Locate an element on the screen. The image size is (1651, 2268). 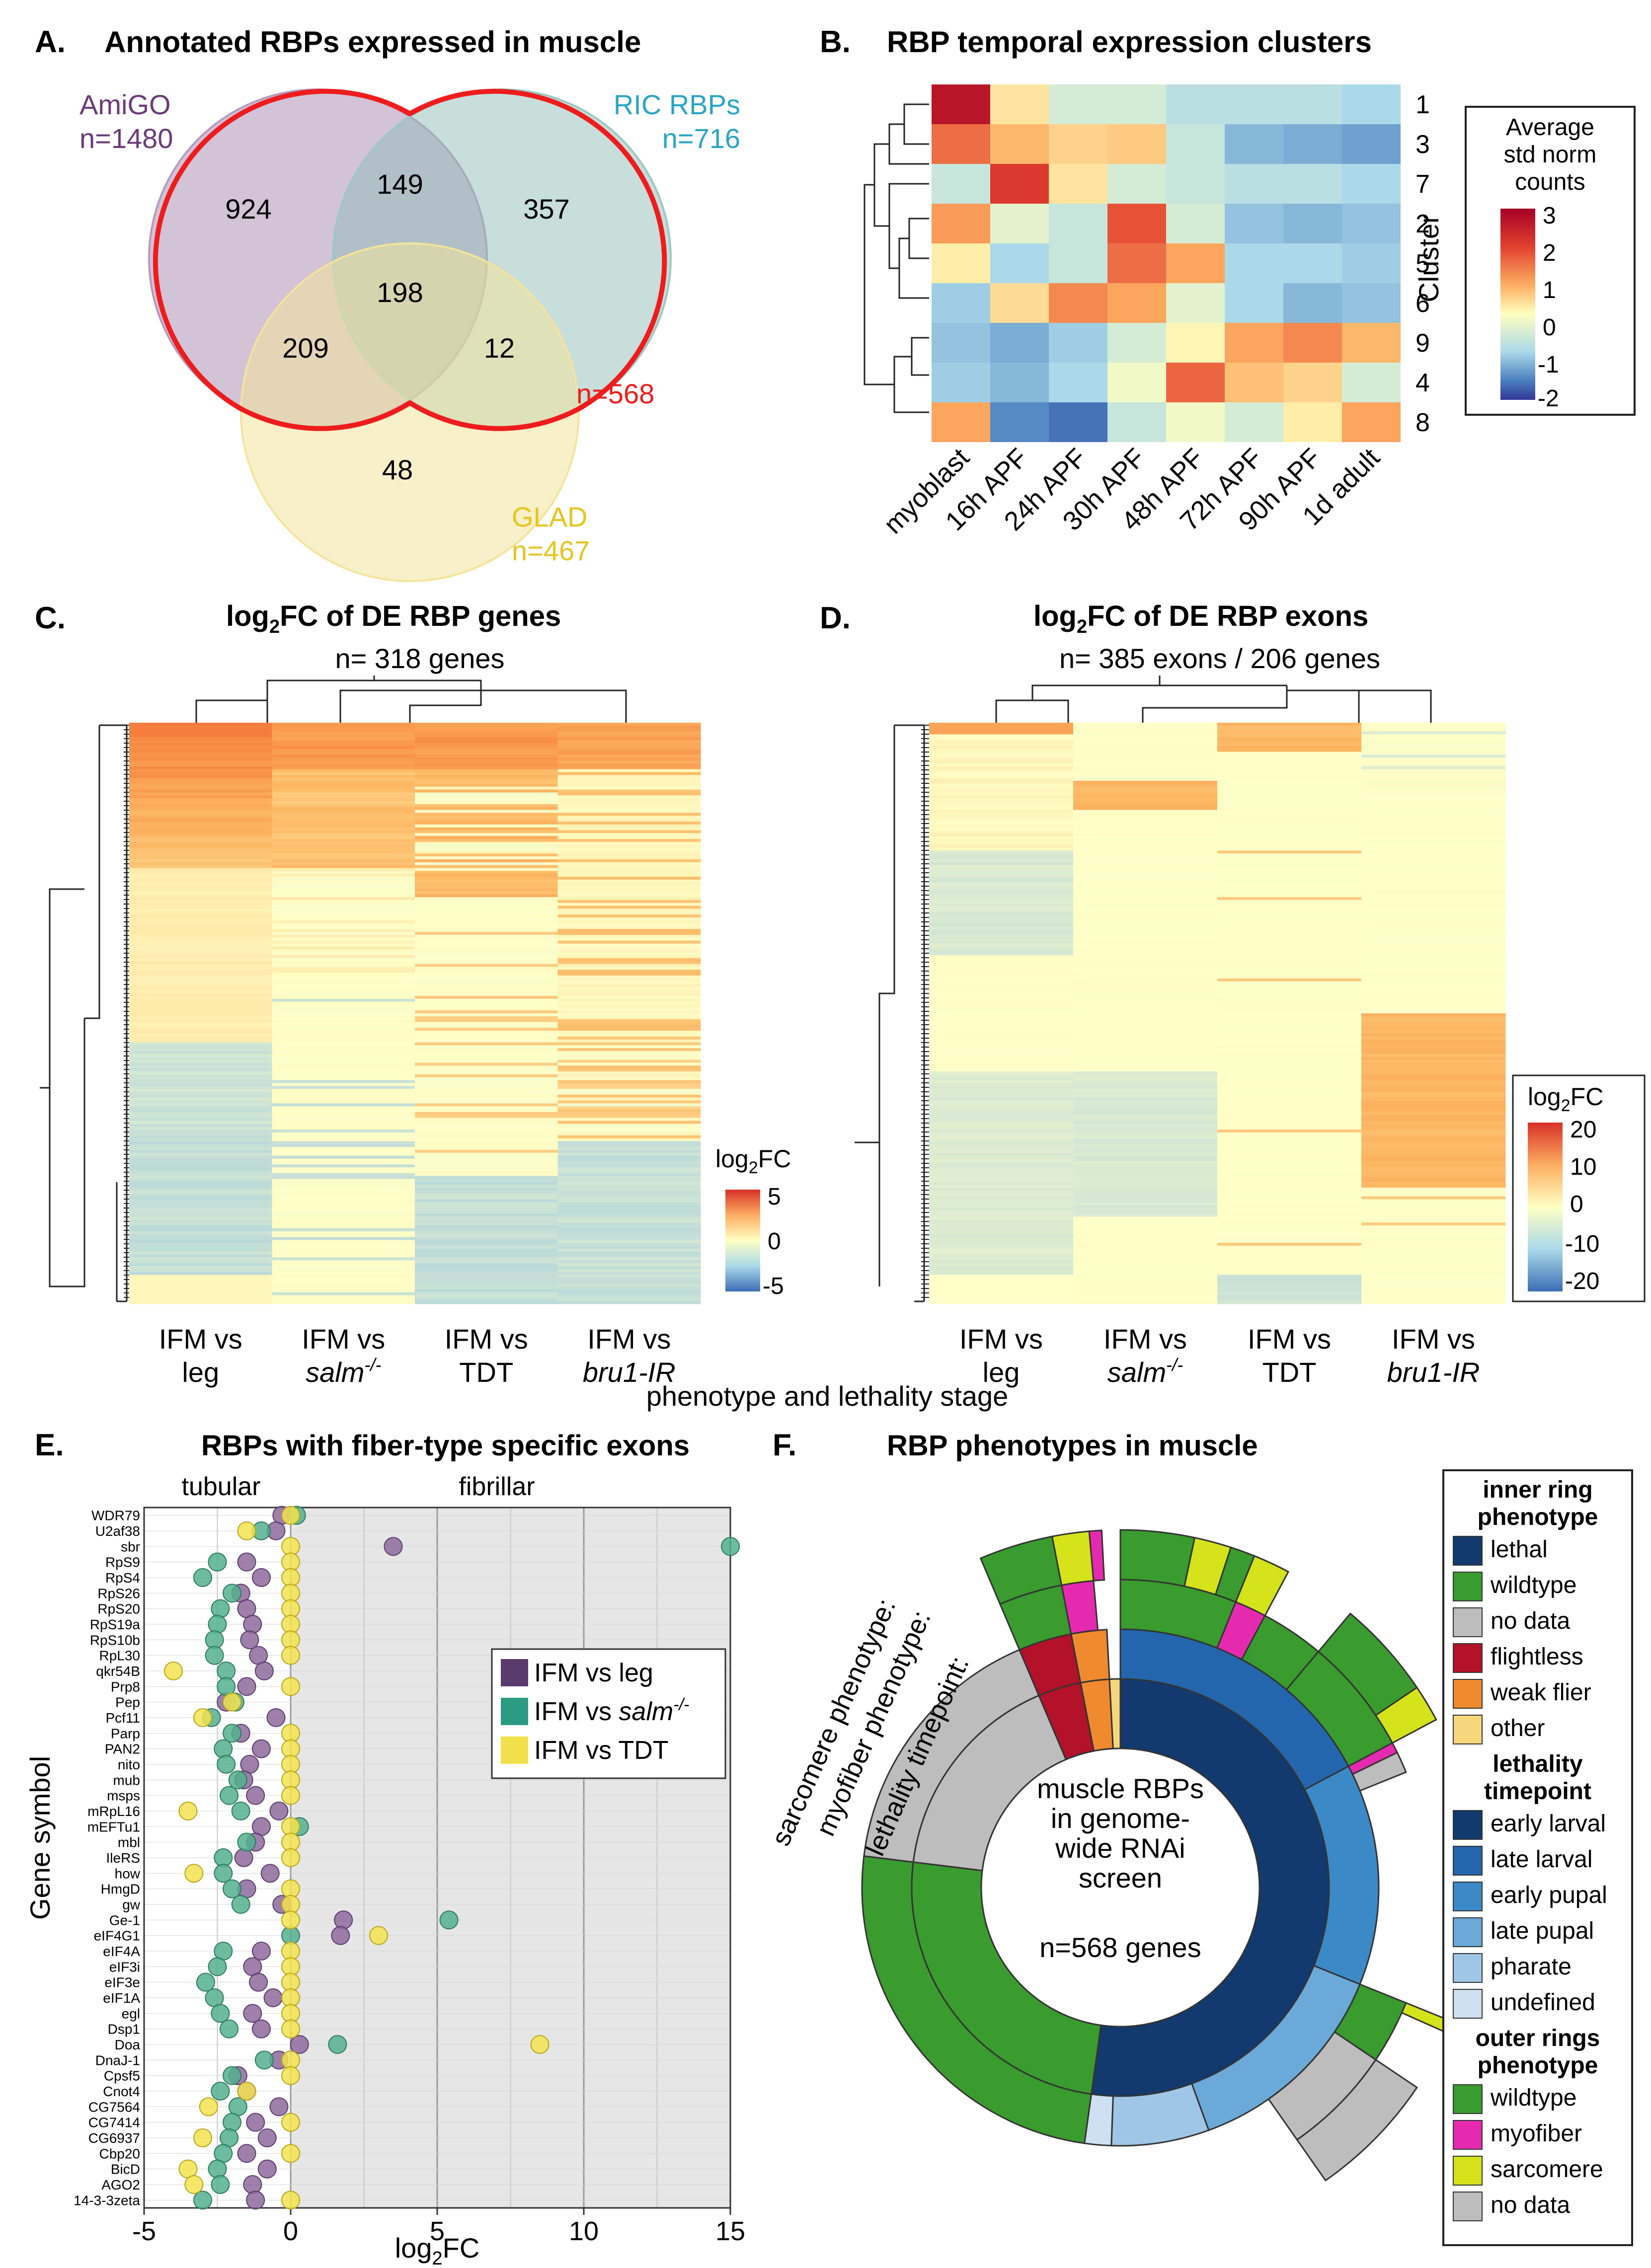
venn-set-glad-count: n=467 is located at coordinates (551, 550).